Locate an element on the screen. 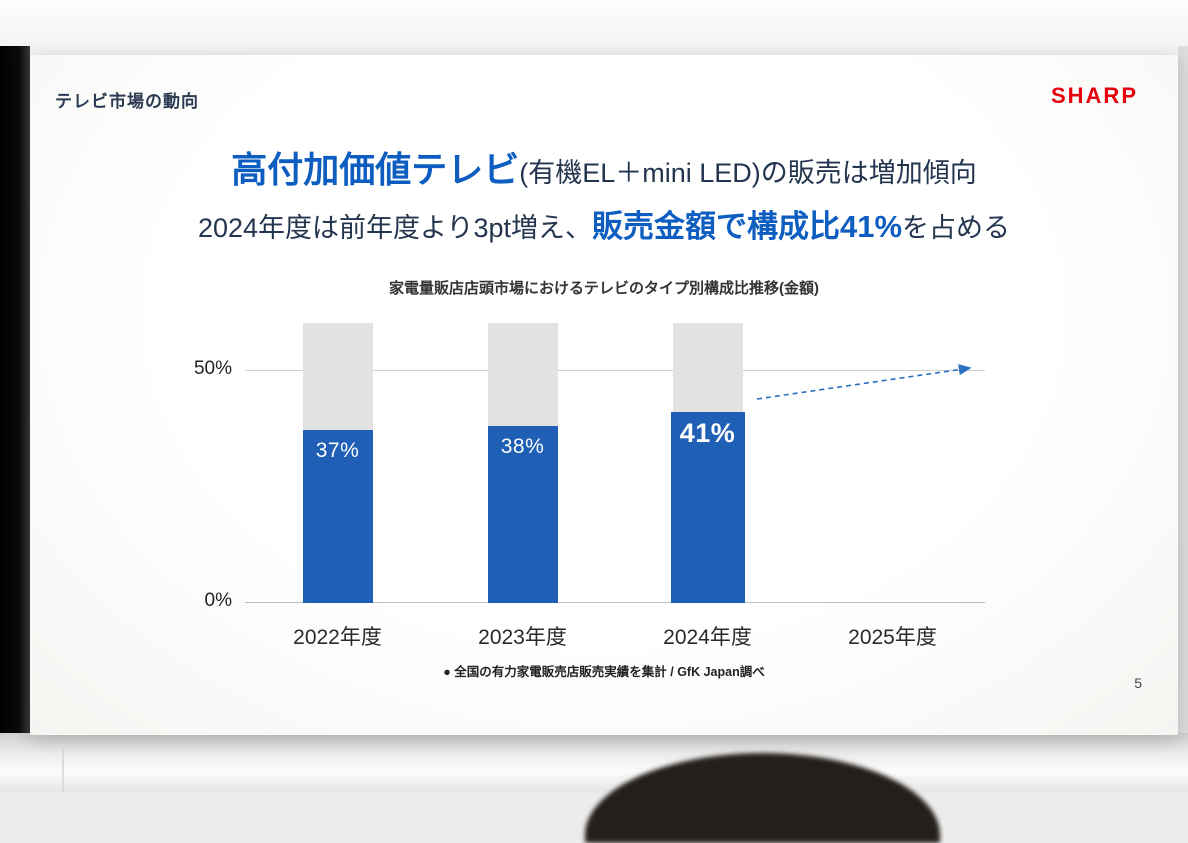  headline-line2: 2024年度は前年度より3pt増え、販売金額で構成比41%を占める is located at coordinates (604, 223).